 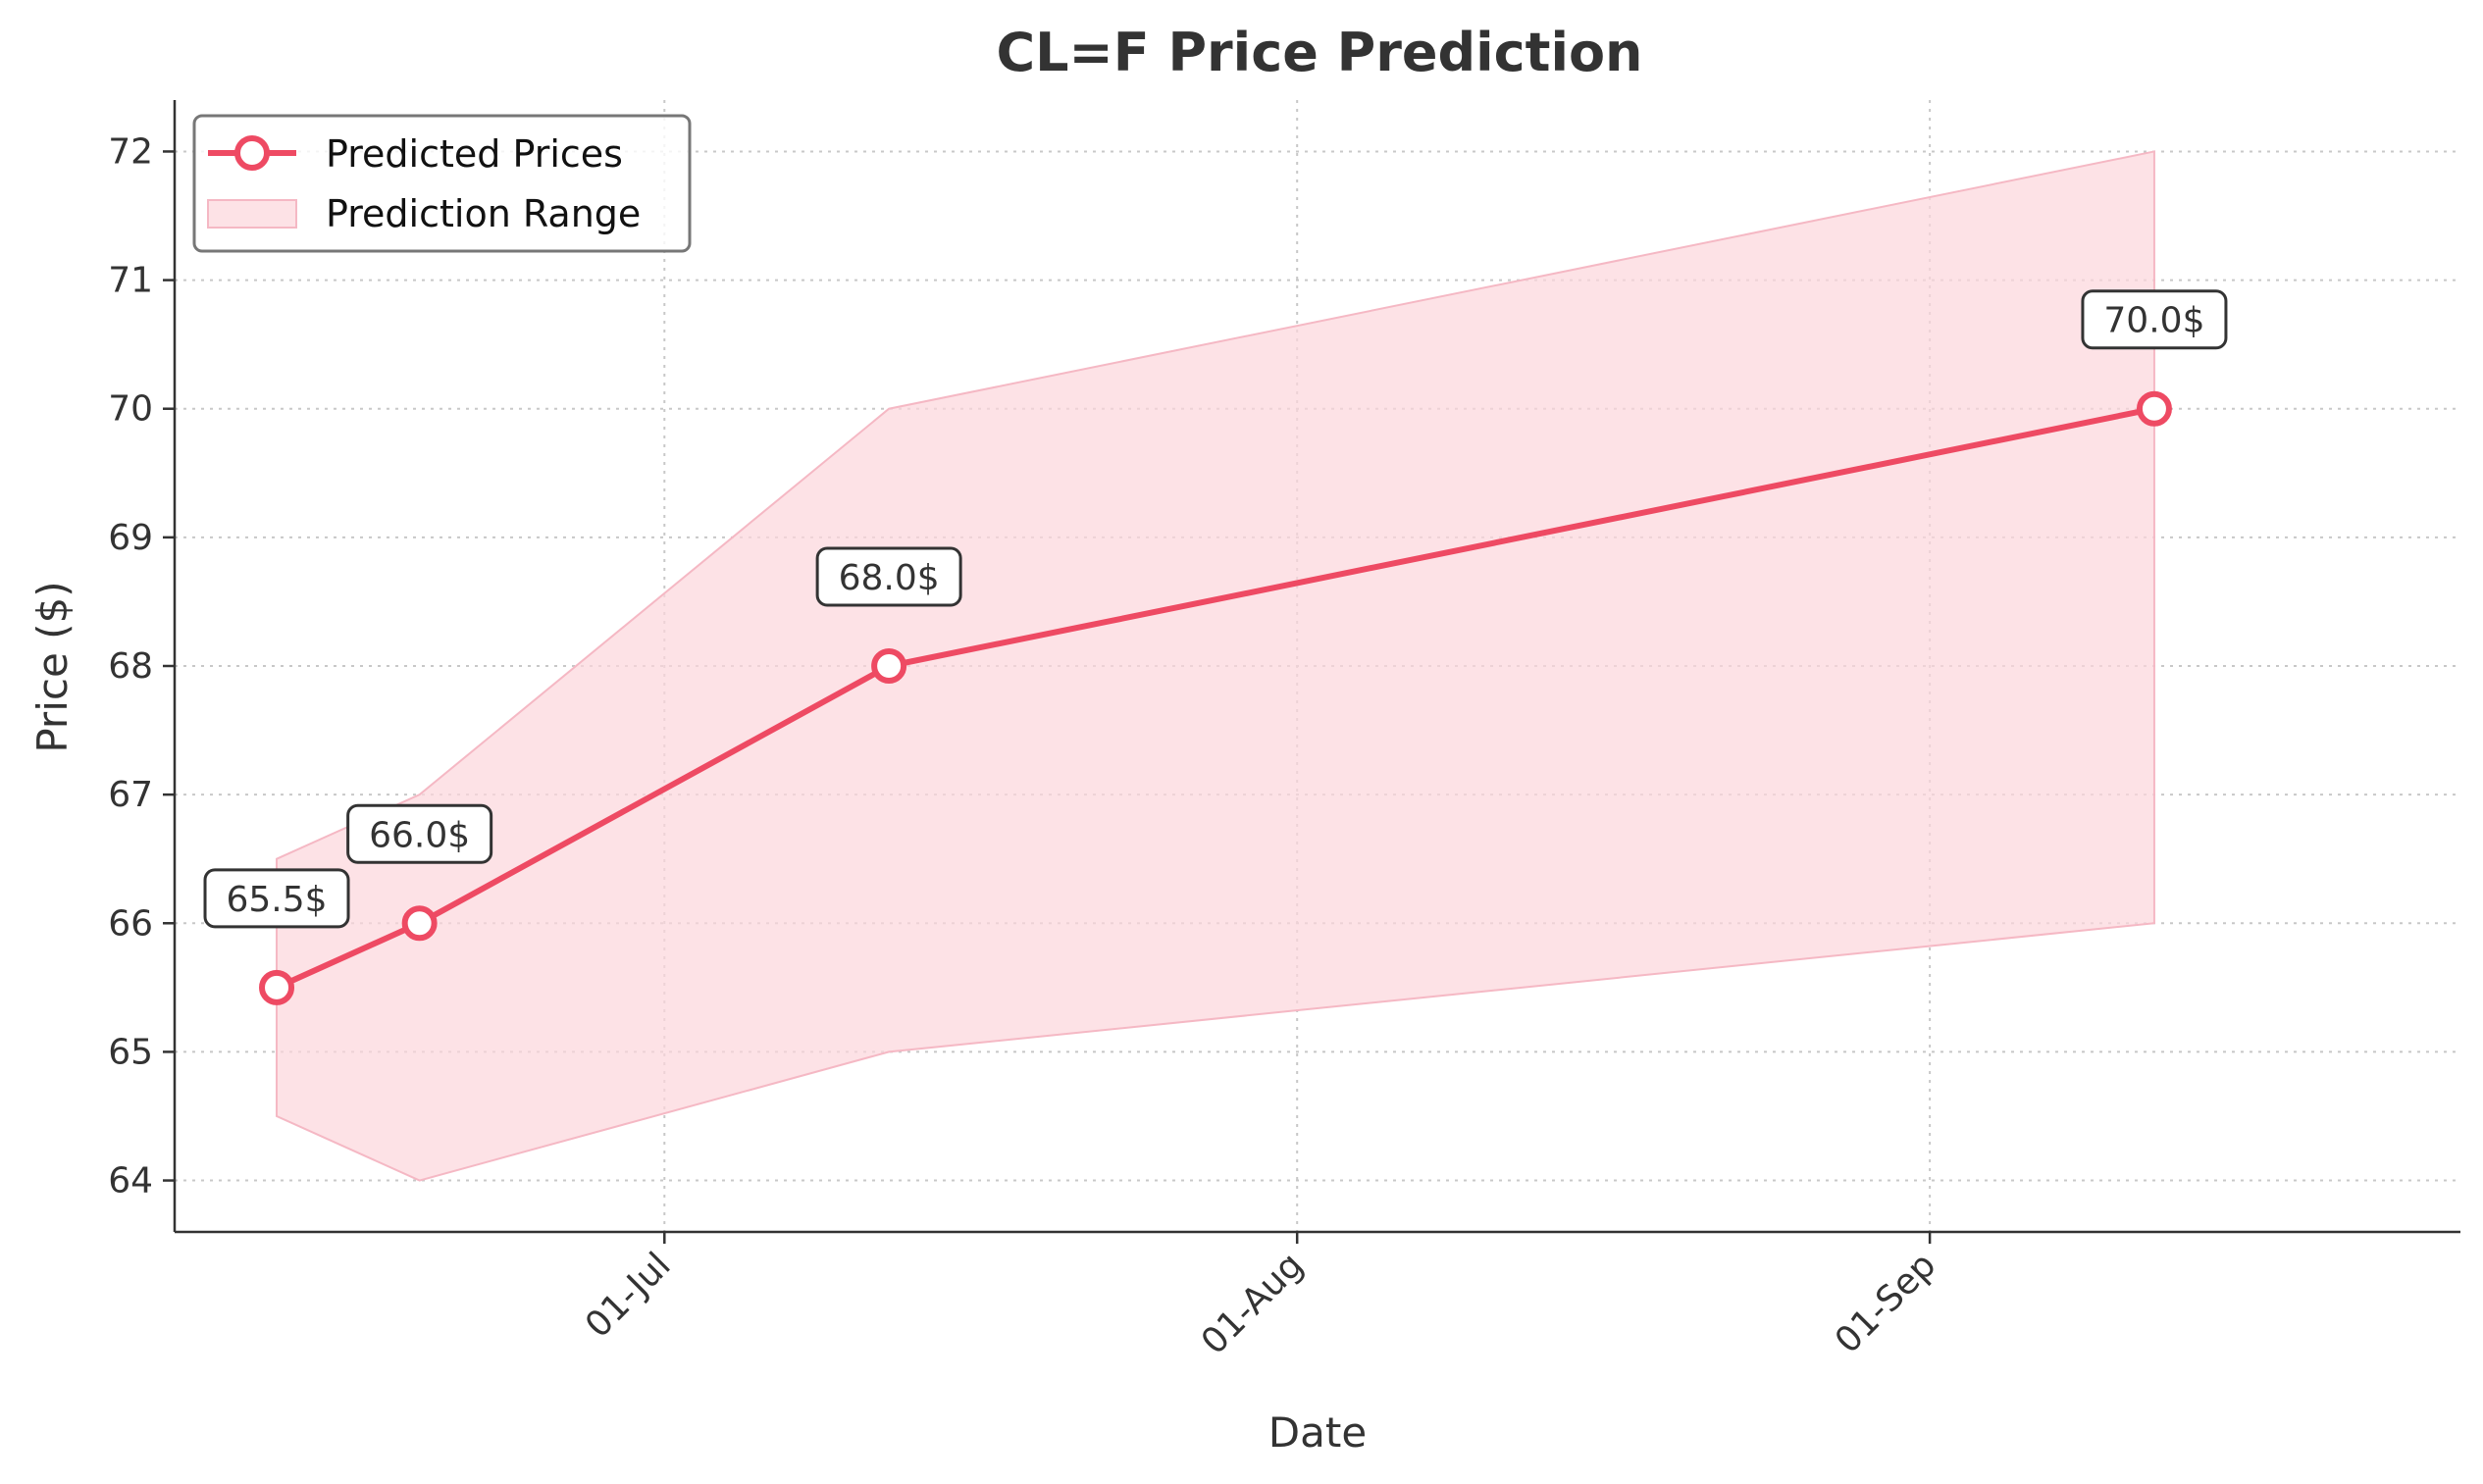 I want to click on x-tick-label: 01-Aug, so click(x=1253, y=1303).